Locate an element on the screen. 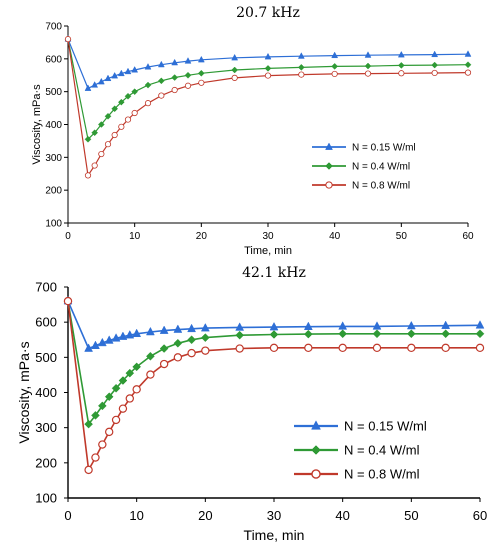 Image resolution: width=492 pixels, height=550 pixels. legend-entry: N = 0.8 W/ml is located at coordinates (361, 186).